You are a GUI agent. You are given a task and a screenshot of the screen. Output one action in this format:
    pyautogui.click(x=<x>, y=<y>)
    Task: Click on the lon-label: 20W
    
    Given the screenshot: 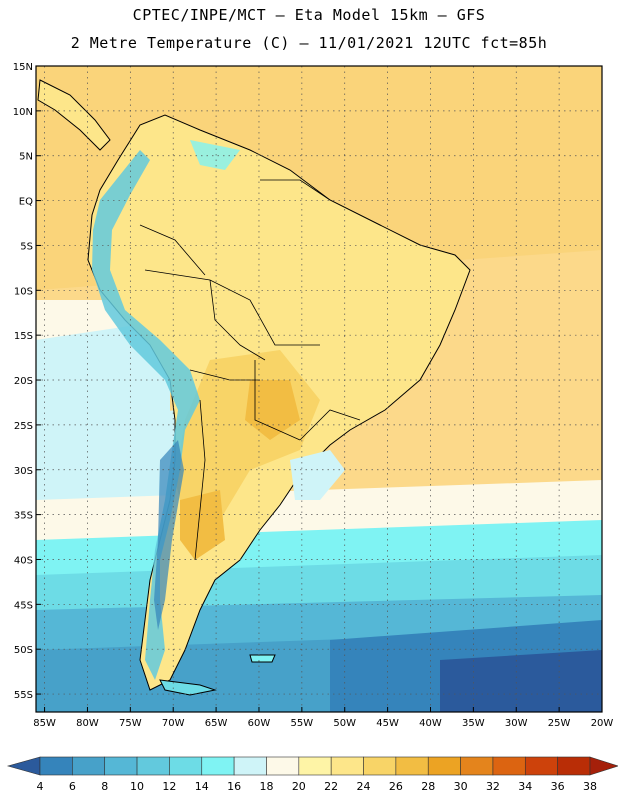 What is the action you would take?
    pyautogui.click(x=602, y=723)
    